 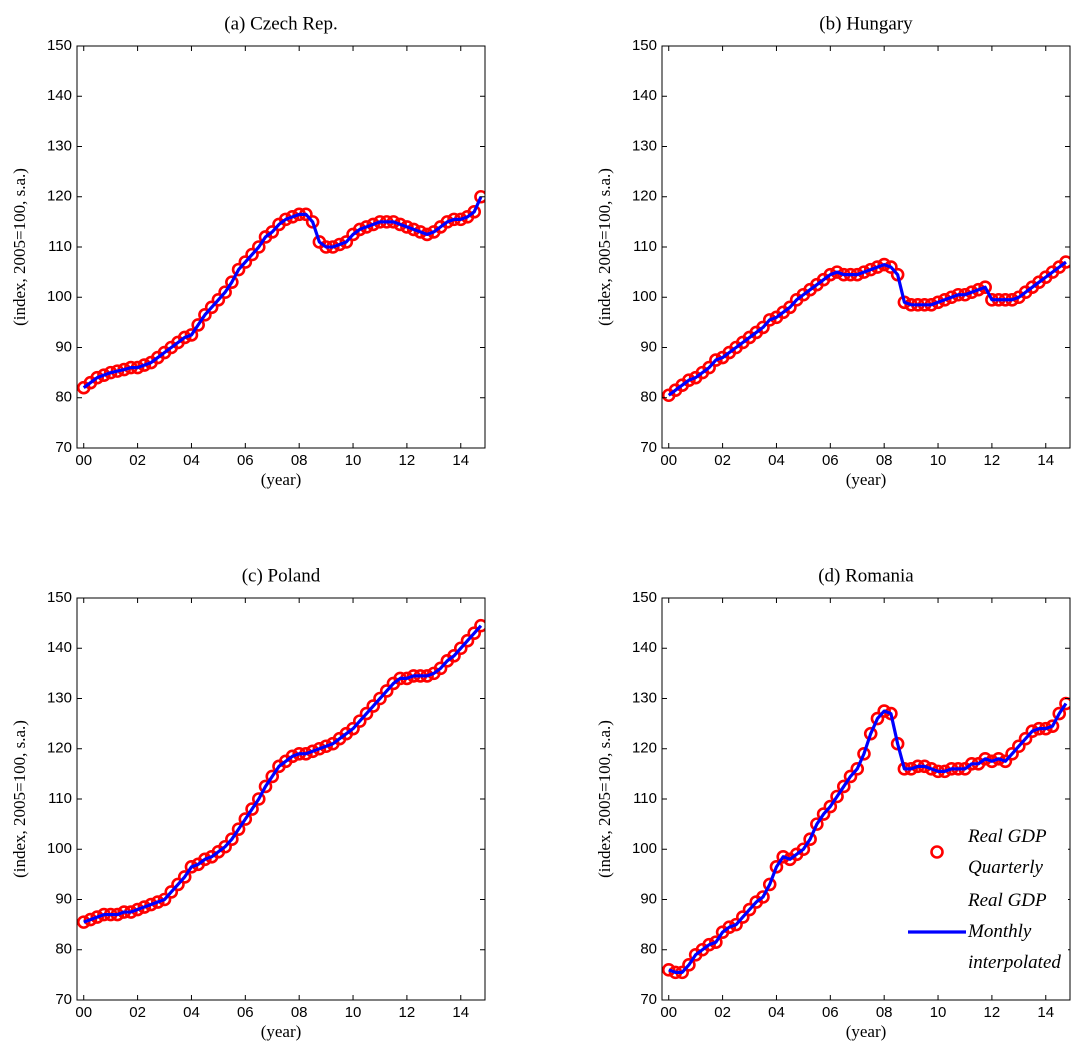 I want to click on x-tick-label: 04, so click(x=776, y=460).